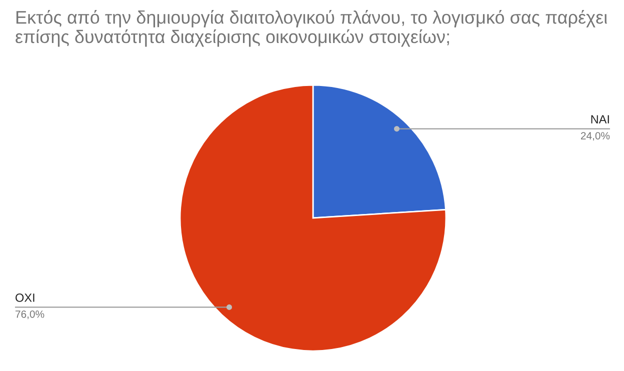 This screenshot has width=624, height=371. Describe the element at coordinates (312, 28) in the screenshot. I see `chart-title: Εκτός από την δημιουργία διαιτολογικού πλάνου, το λογισμκό σας παρέχει επίσης δυνατότητα διαχείρισης οικονομικών στοιχείων;` at that location.